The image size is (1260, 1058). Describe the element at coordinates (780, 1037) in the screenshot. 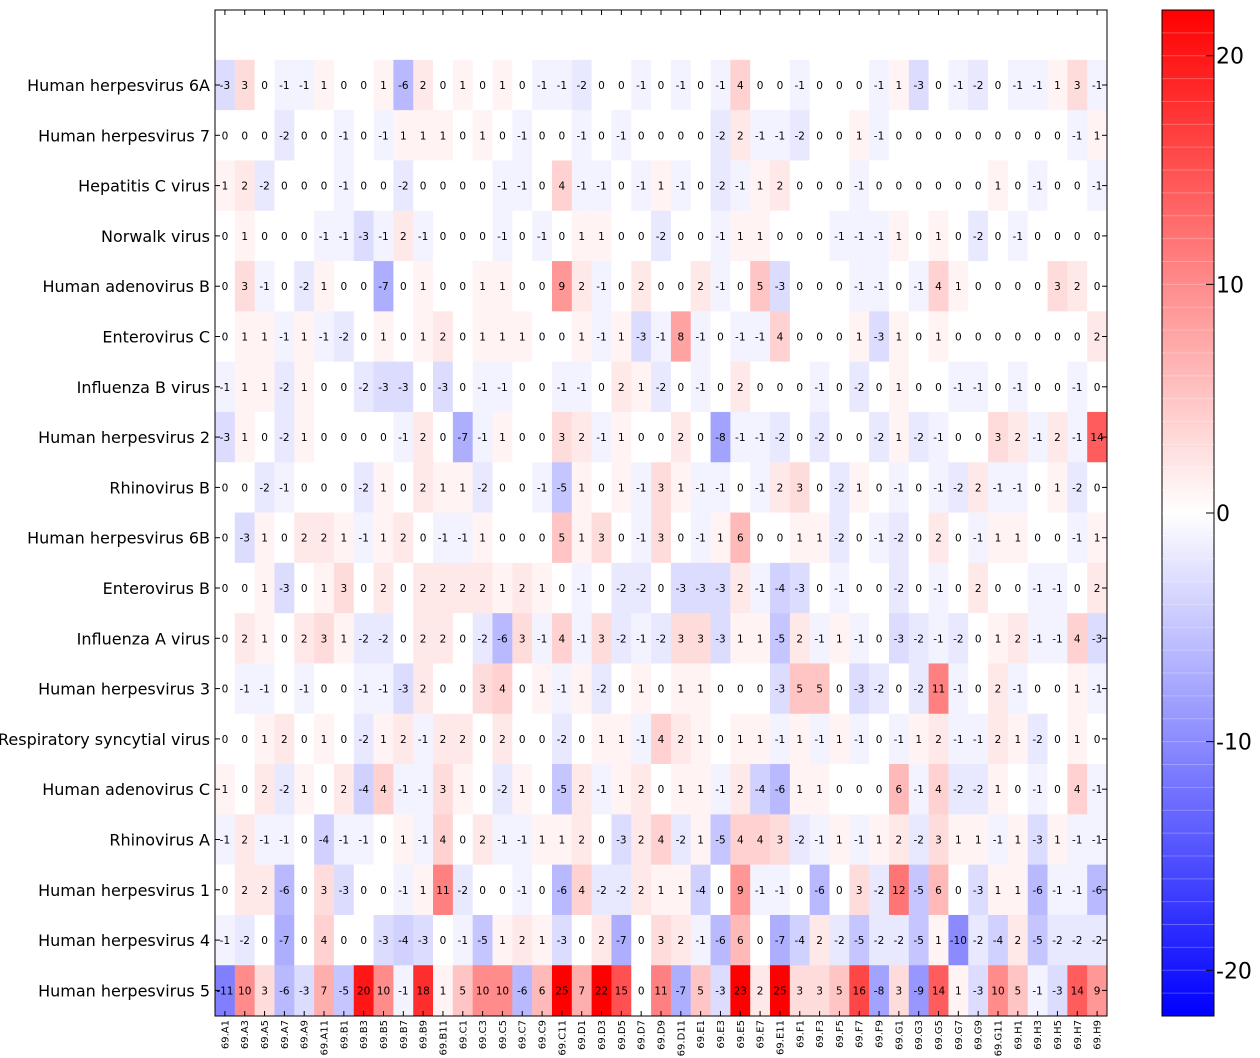

I see `column-label: 69.E11` at that location.